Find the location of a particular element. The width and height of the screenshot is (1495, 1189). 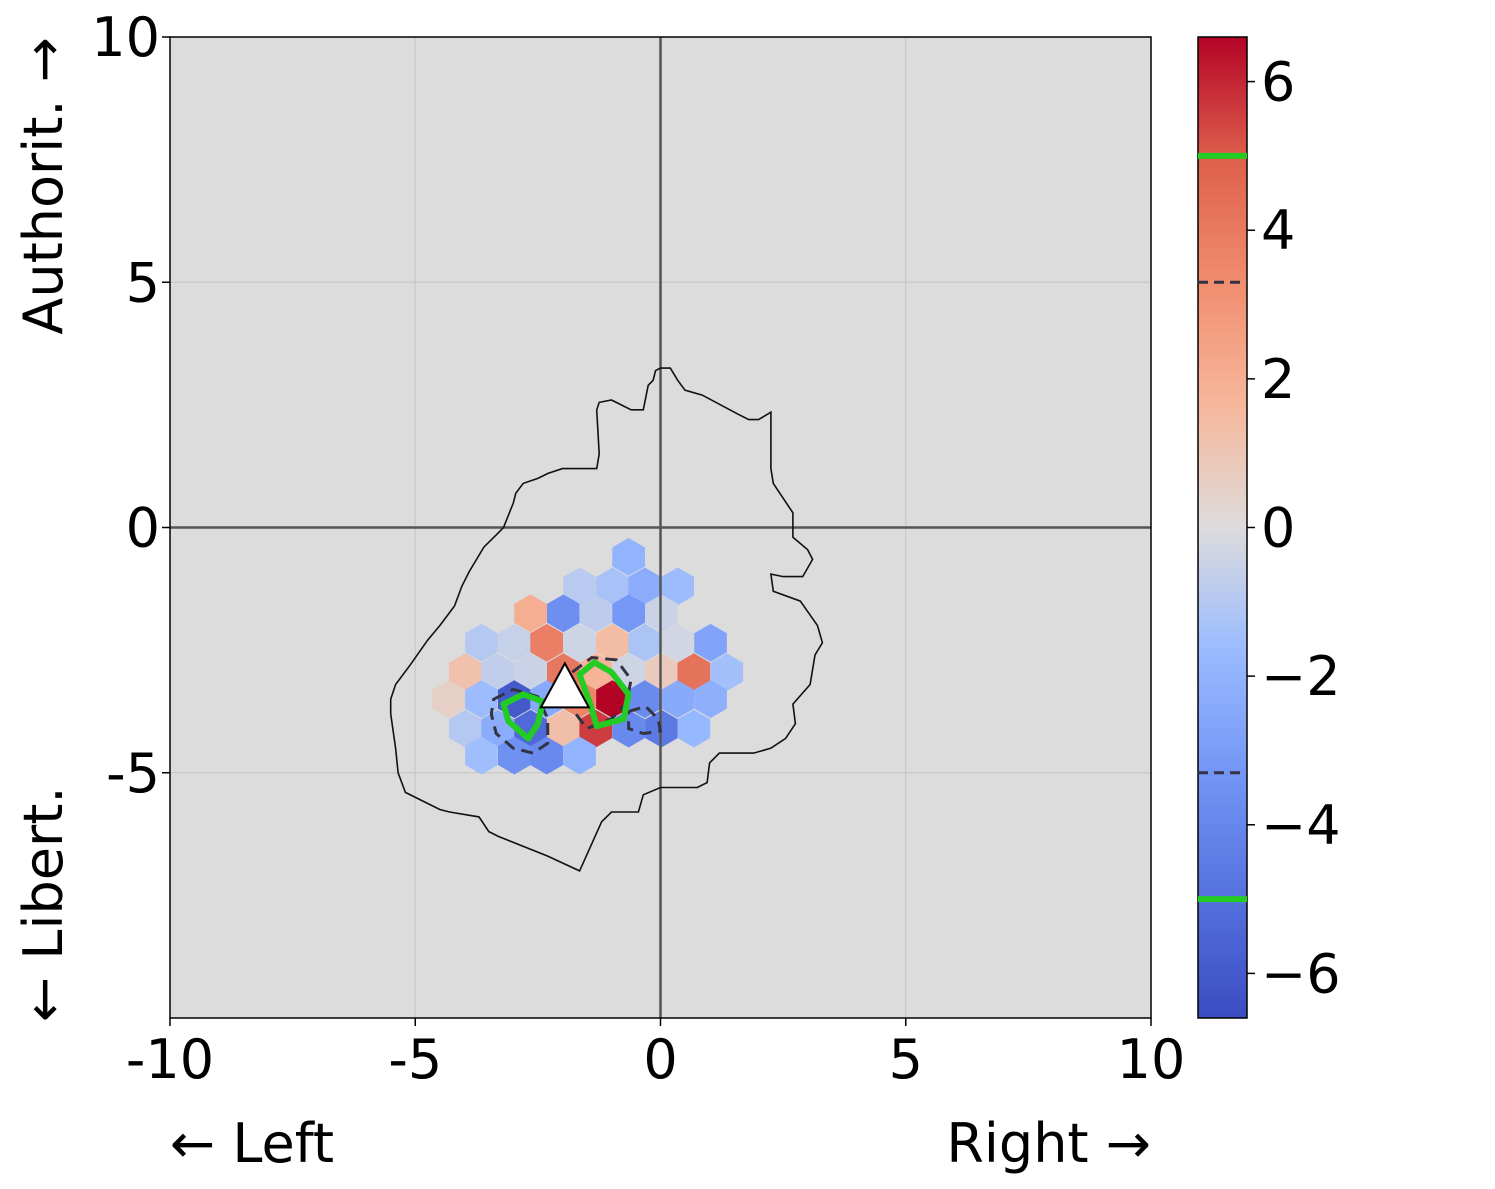

colorbar-tick-label: −6 is located at coordinates (1301, 973).